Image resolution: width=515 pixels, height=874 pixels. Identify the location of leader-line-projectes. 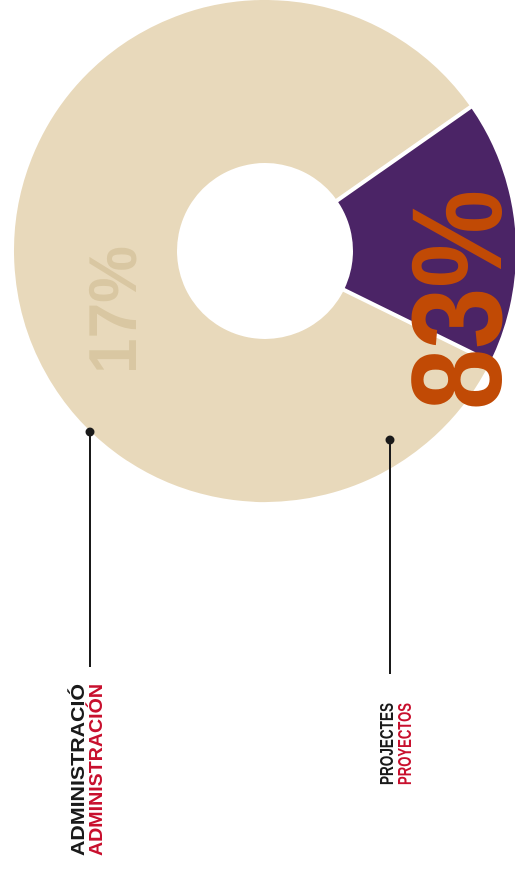
(390, 554).